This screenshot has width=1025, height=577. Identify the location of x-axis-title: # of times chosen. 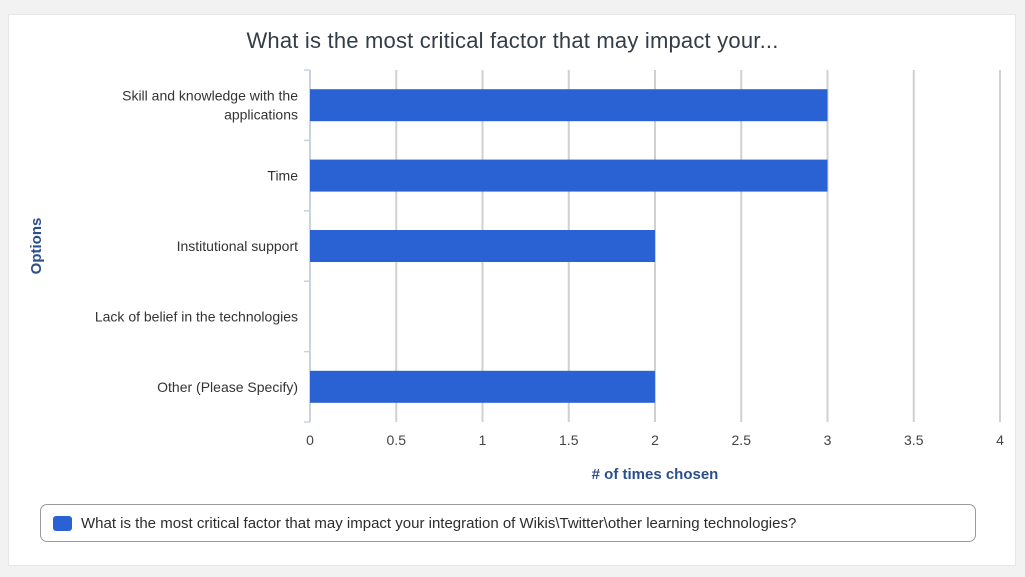
(655, 474).